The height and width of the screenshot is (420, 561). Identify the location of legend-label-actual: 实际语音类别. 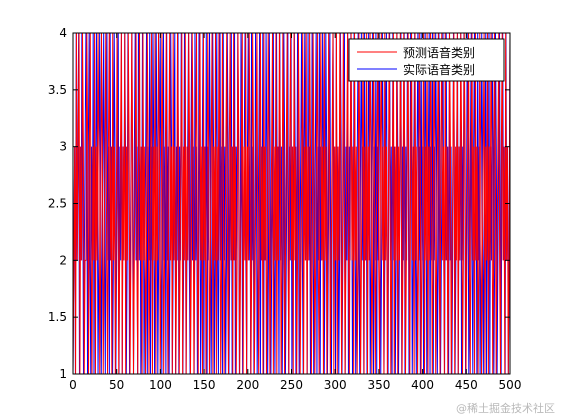
(439, 69).